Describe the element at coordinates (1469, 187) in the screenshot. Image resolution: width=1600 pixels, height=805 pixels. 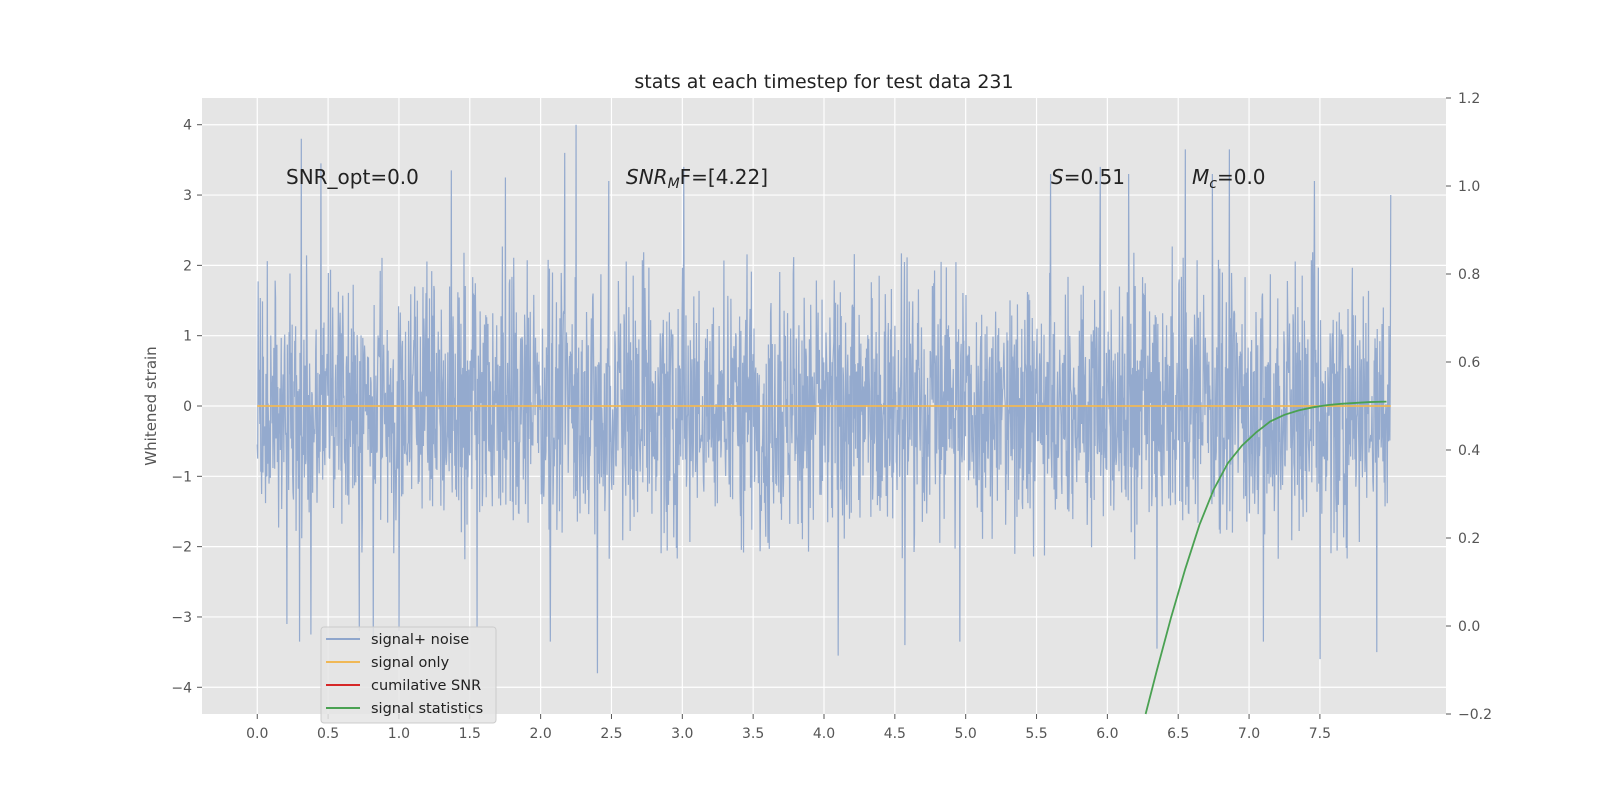
I see `y2-tick-label-1: 1.0` at that location.